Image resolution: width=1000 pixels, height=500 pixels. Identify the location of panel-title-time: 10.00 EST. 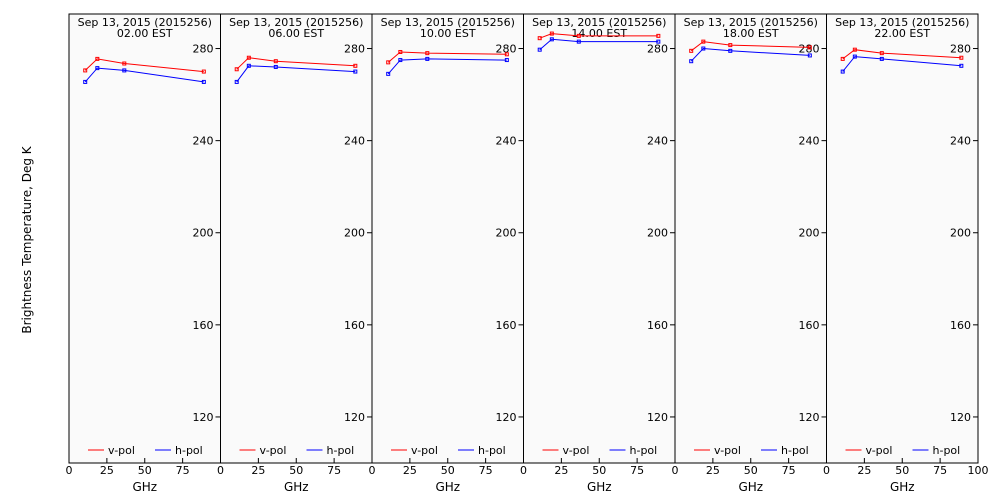
(448, 33).